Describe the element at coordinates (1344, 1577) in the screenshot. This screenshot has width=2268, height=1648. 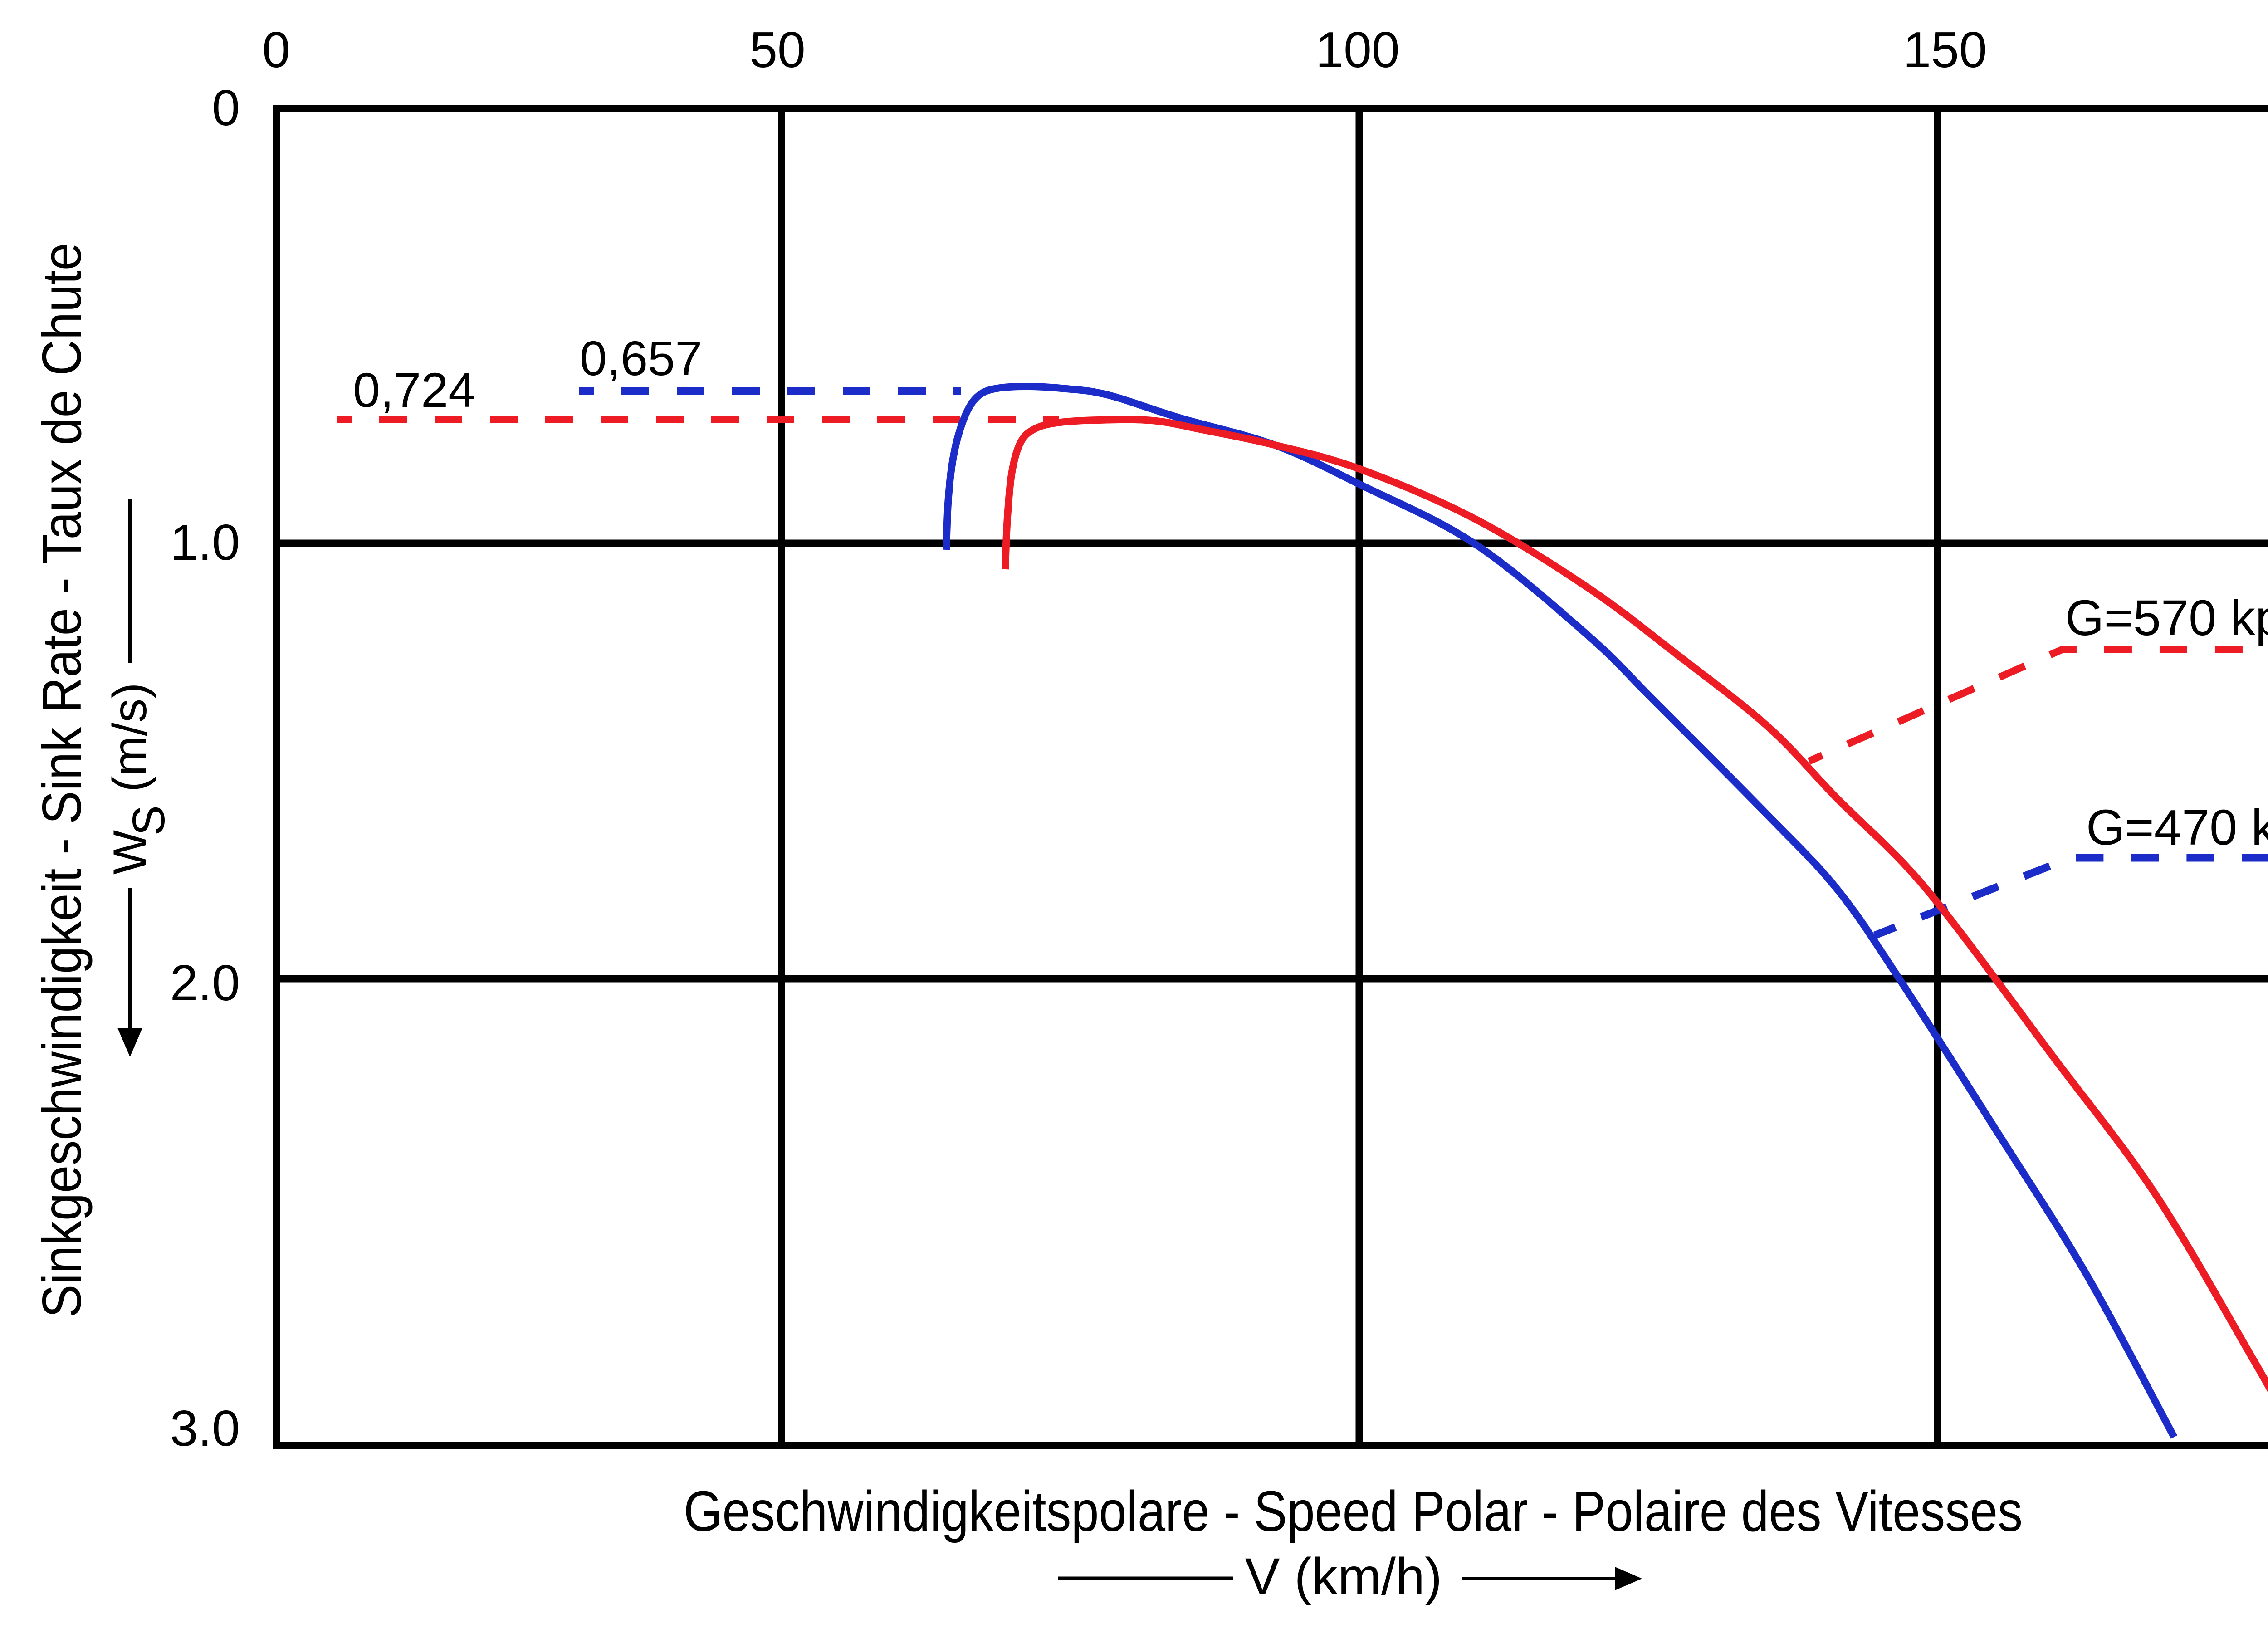
I see `svg-text: V (km/h)` at that location.